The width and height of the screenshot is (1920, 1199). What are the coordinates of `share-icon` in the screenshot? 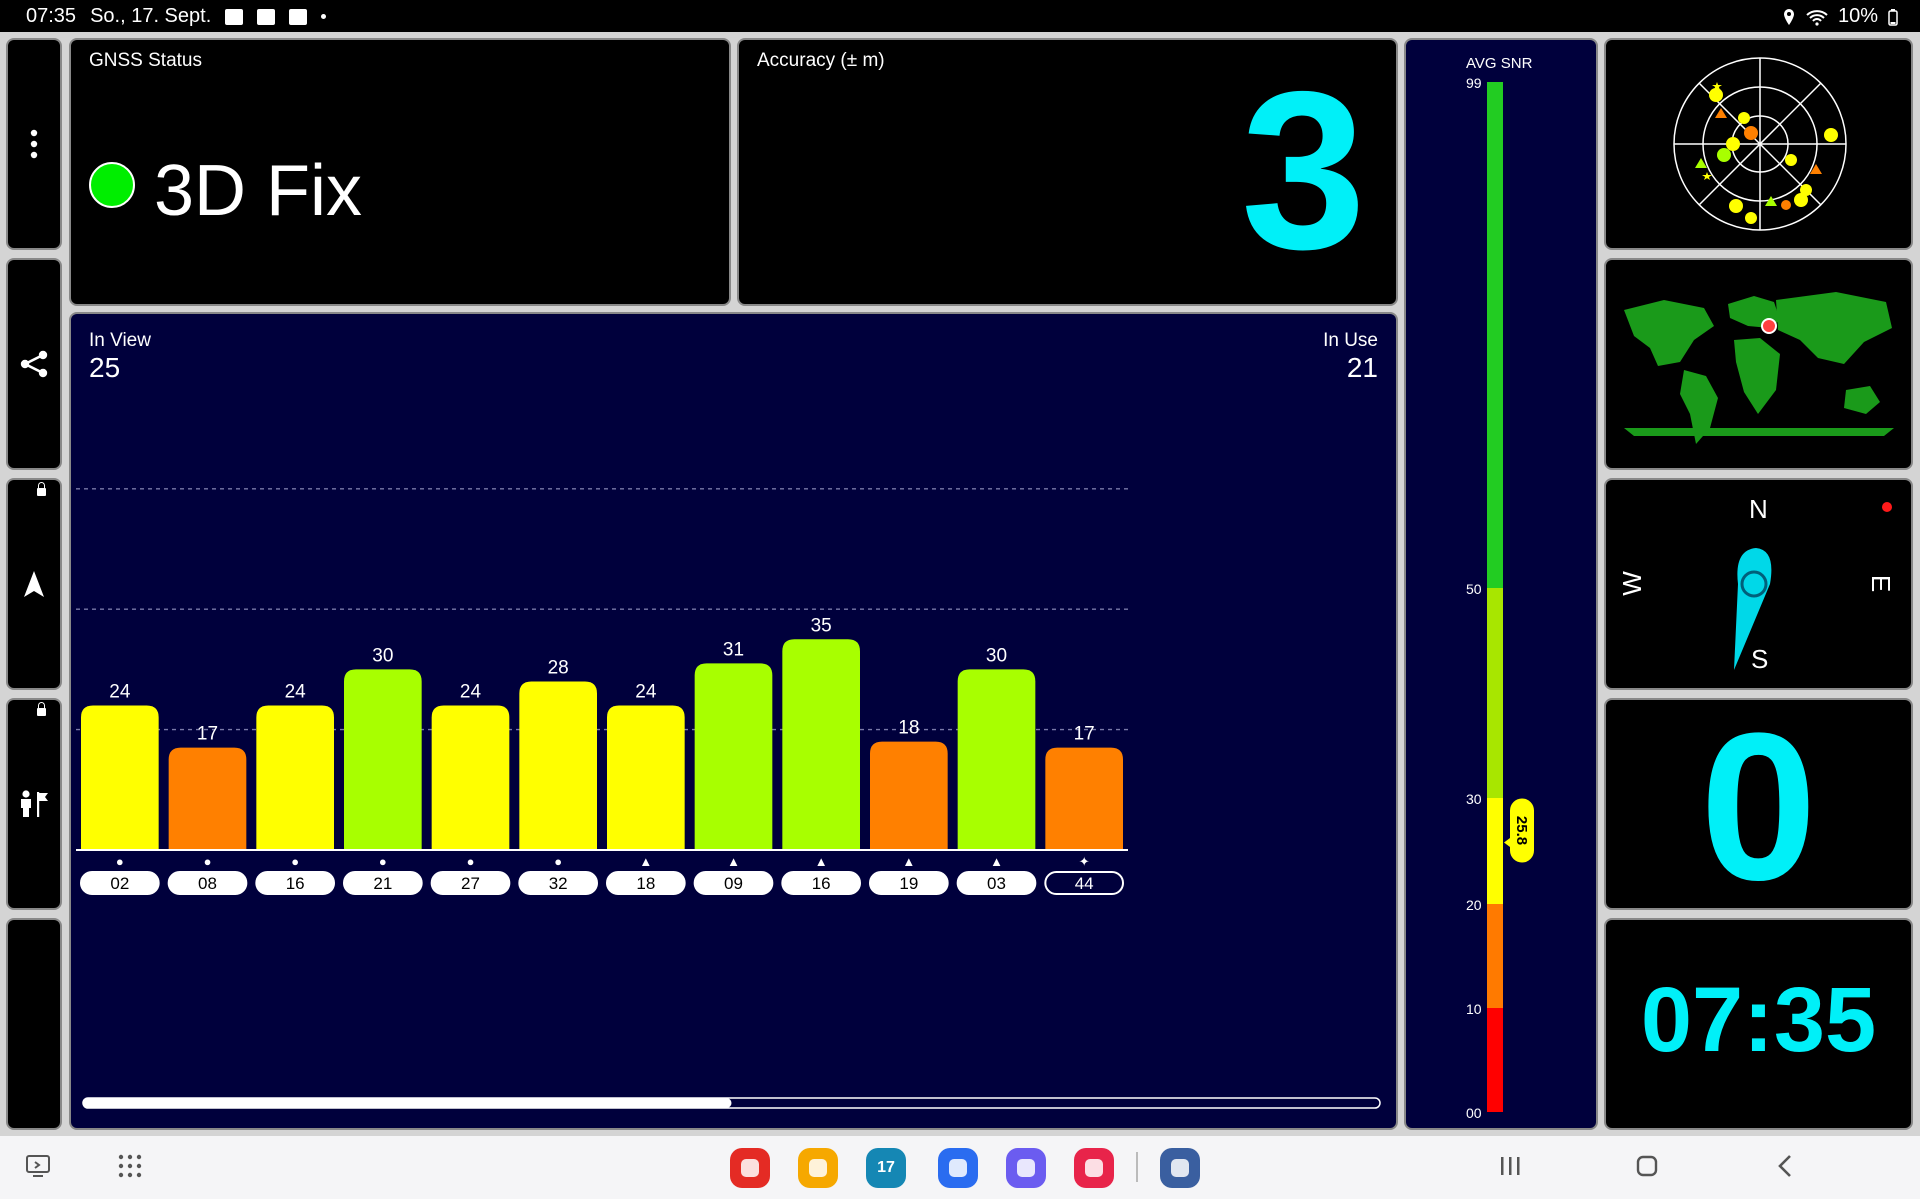 It's located at (34, 364).